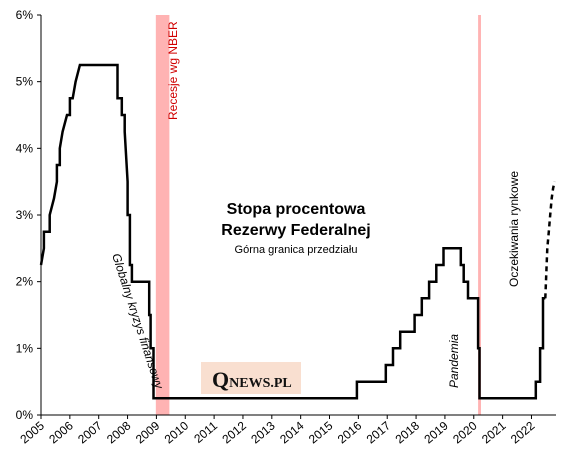 This screenshot has width=573, height=463. Describe the element at coordinates (173, 70) in the screenshot. I see `recession-label: Recesje wg NBER` at that location.